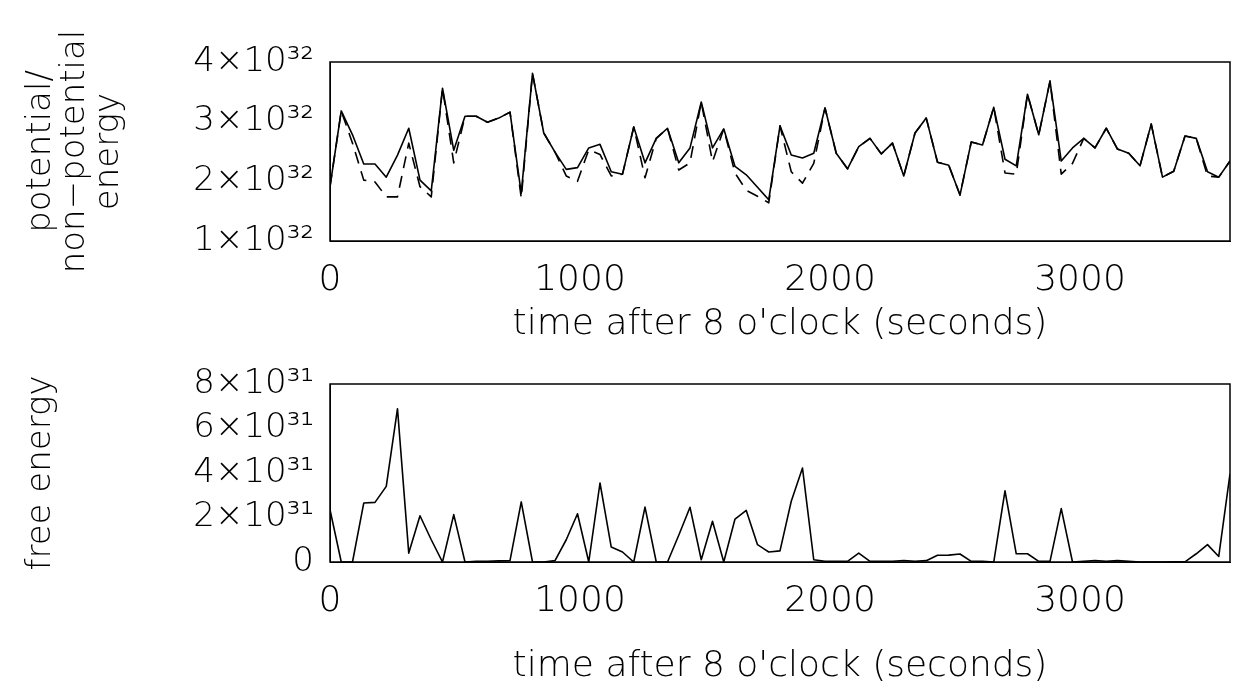 This screenshot has width=1233, height=692. What do you see at coordinates (37, 473) in the screenshot?
I see `y-axis-title: free energy` at bounding box center [37, 473].